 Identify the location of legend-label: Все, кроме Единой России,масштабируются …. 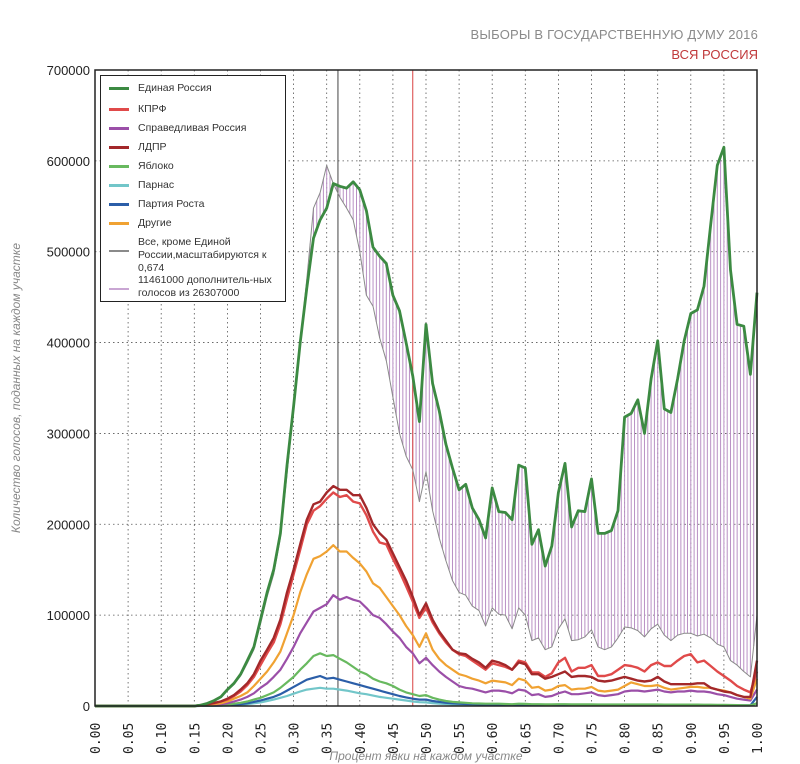
(202, 255).